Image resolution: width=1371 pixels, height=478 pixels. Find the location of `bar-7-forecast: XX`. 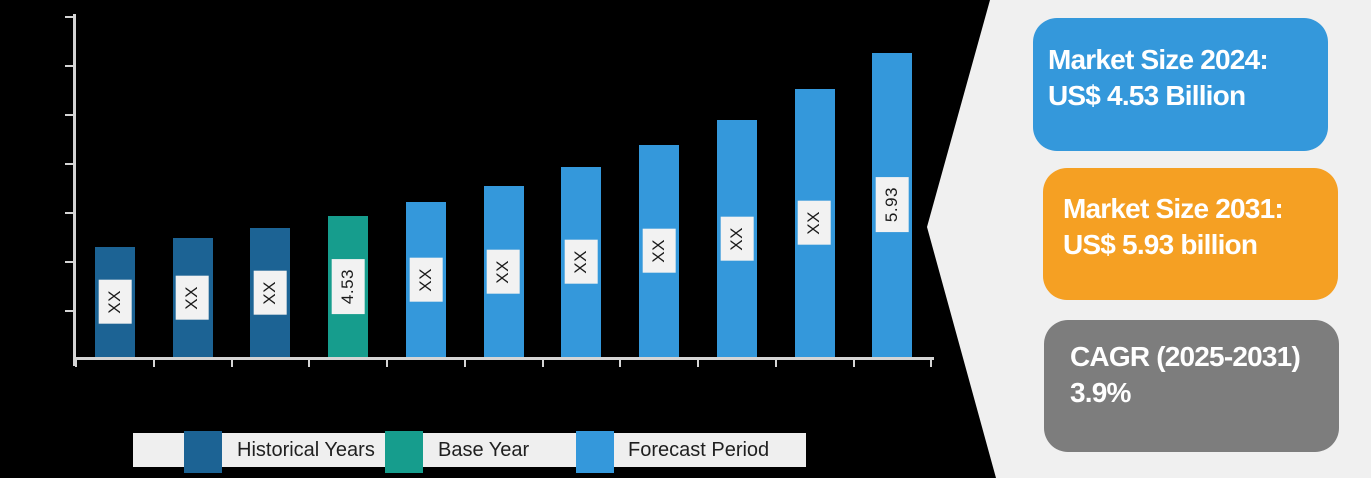

bar-7-forecast: XX is located at coordinates (581, 262).